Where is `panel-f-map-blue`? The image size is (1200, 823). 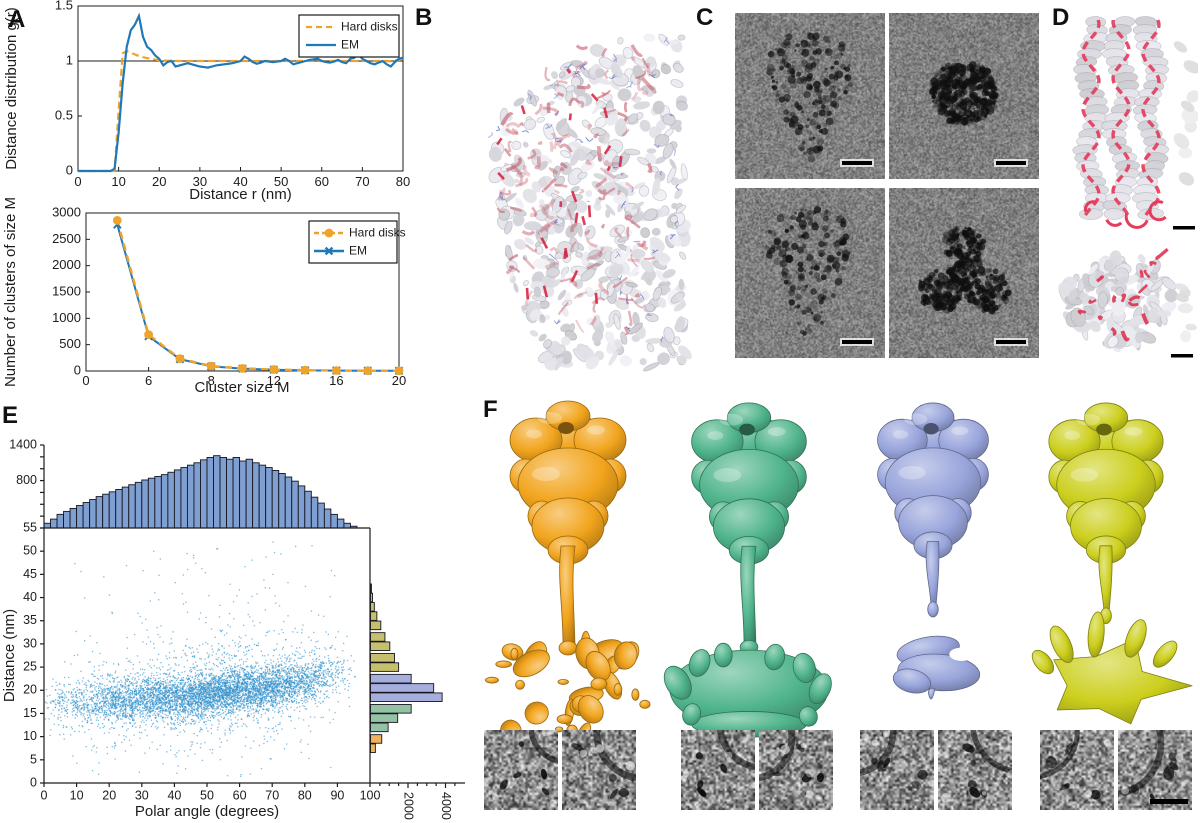
panel-f-map-blue is located at coordinates (933, 551).